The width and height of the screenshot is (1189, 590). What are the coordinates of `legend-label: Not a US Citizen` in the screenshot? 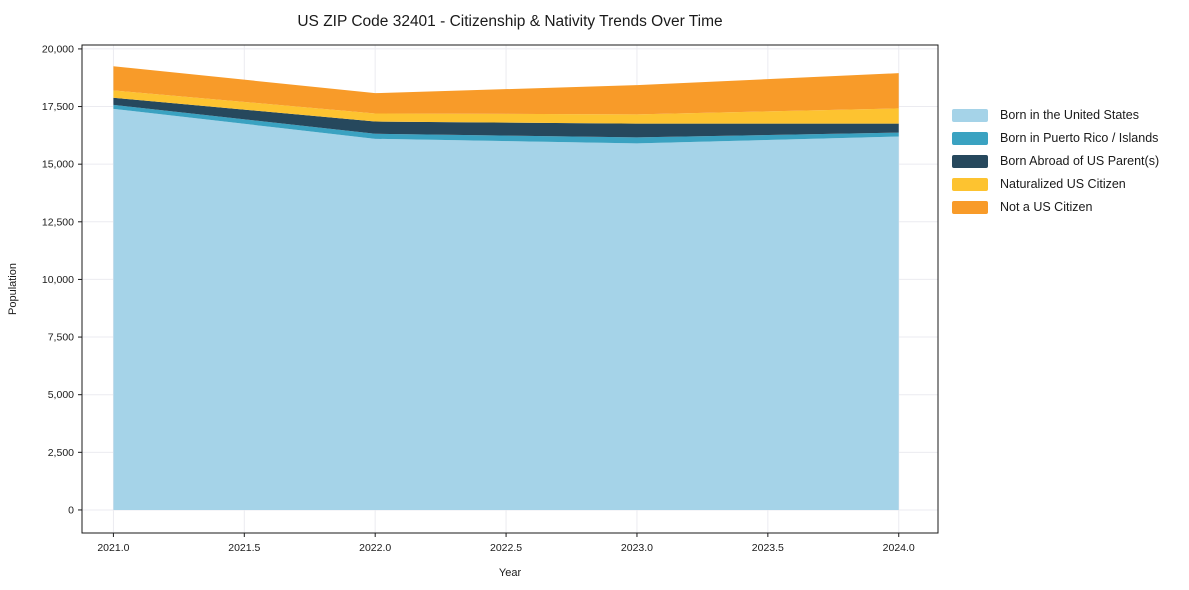 It's located at (1046, 207).